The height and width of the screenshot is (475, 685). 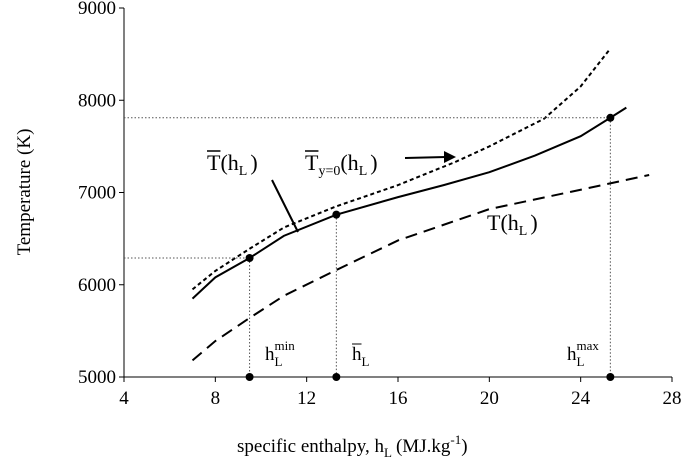 What do you see at coordinates (311, 446) in the screenshot?
I see `x-axis-label: specific enthalpy, h` at bounding box center [311, 446].